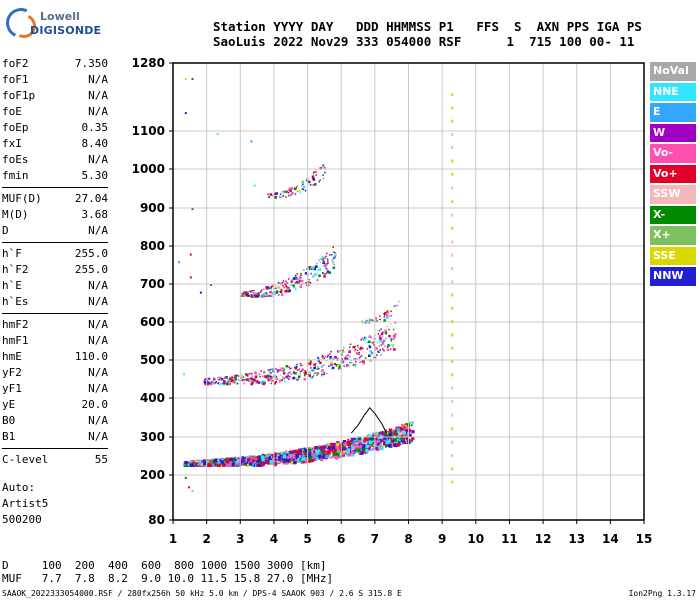 The image size is (700, 600). Describe the element at coordinates (12, 143) in the screenshot. I see `param-label: fxI` at that location.